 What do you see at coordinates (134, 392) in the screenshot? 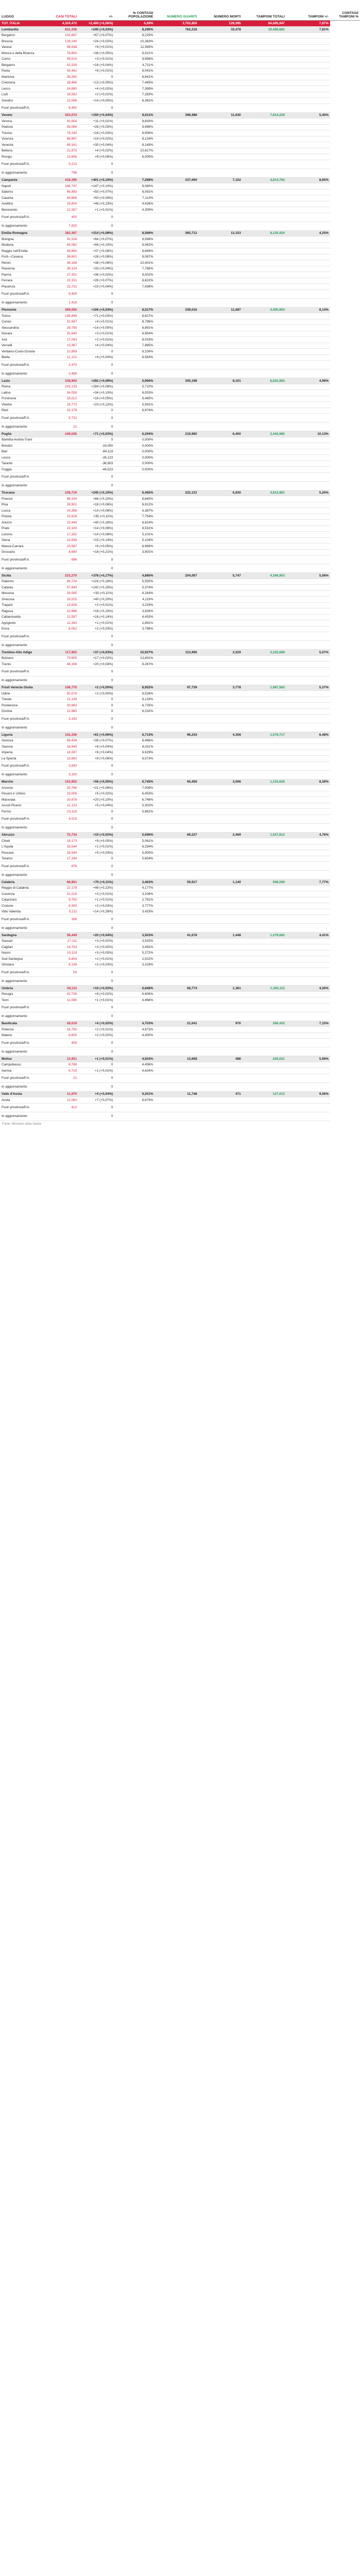
I see `cell-percentuale: 6,053%` at bounding box center [134, 392].